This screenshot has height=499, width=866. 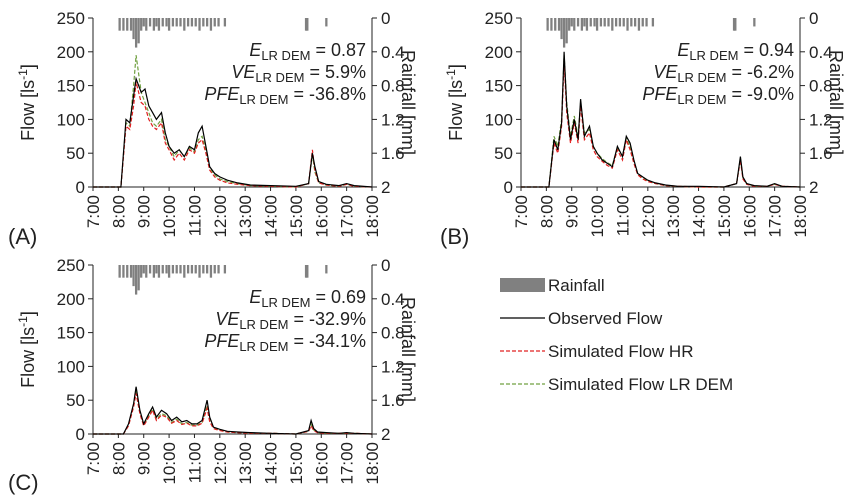 What do you see at coordinates (321, 463) in the screenshot?
I see `x-tick-label: 16:00` at bounding box center [321, 463].